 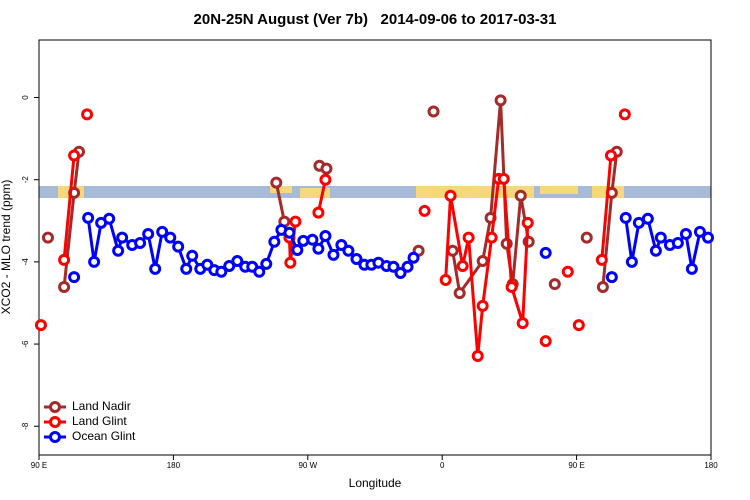 What do you see at coordinates (576, 465) in the screenshot?
I see `x-tick-label: 90 E` at bounding box center [576, 465].